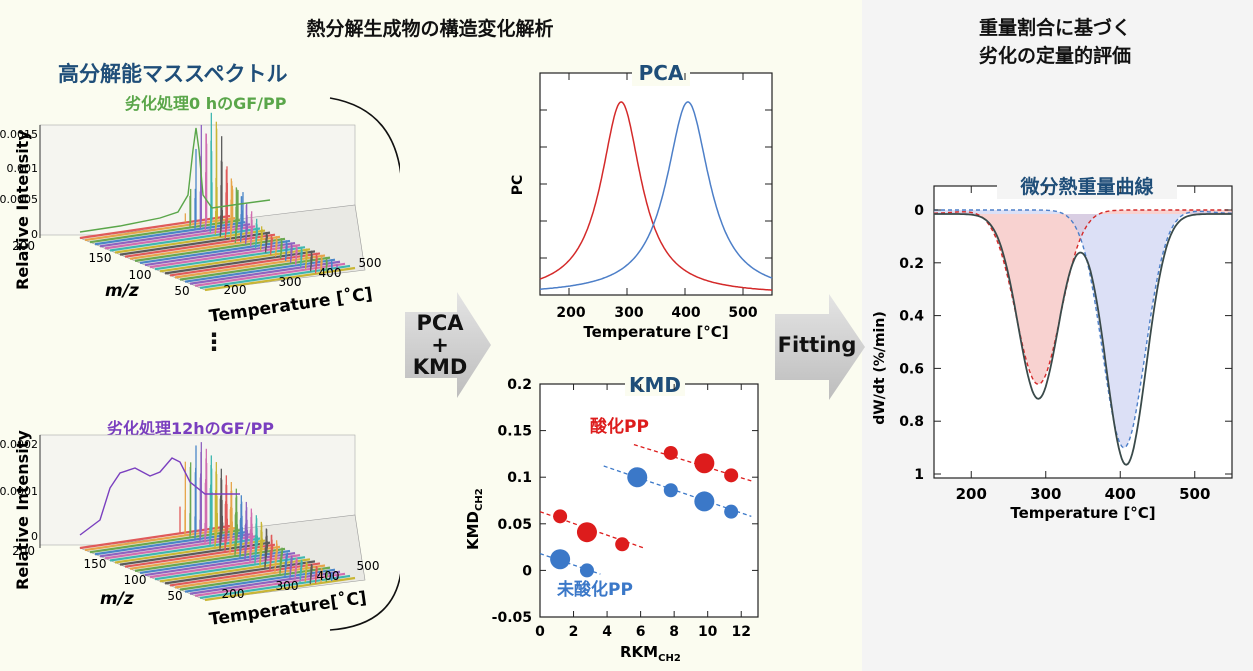  I want to click on pca-chart: PCA PC 200 300 400 500 Temperature [°C], so click(641, 200).